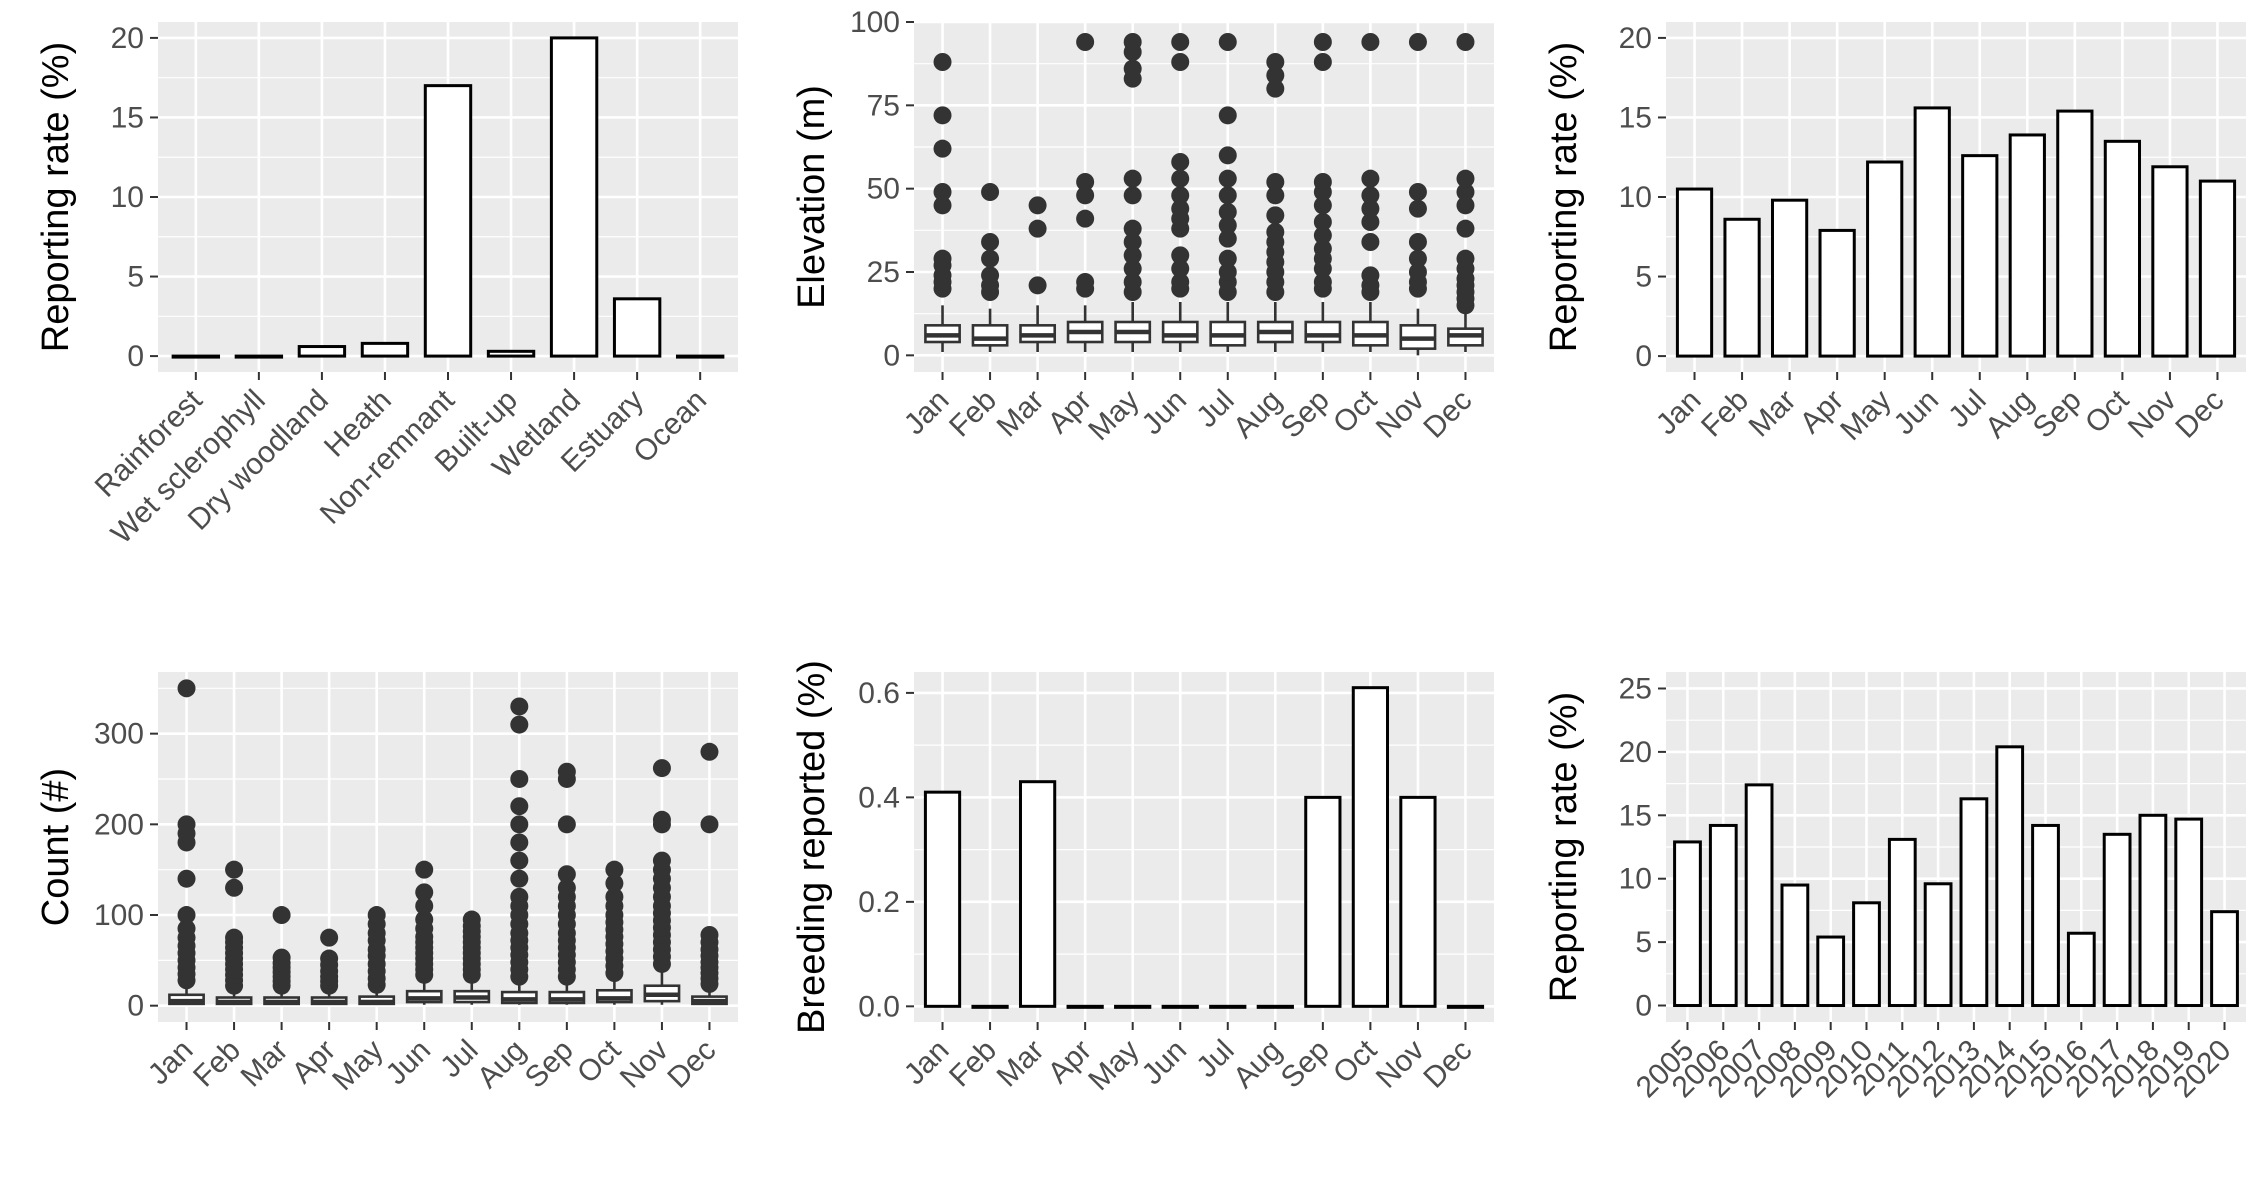 This screenshot has width=2250, height=1200. What do you see at coordinates (1635, 197) in the screenshot?
I see `y-tick-label: 10` at bounding box center [1635, 197].